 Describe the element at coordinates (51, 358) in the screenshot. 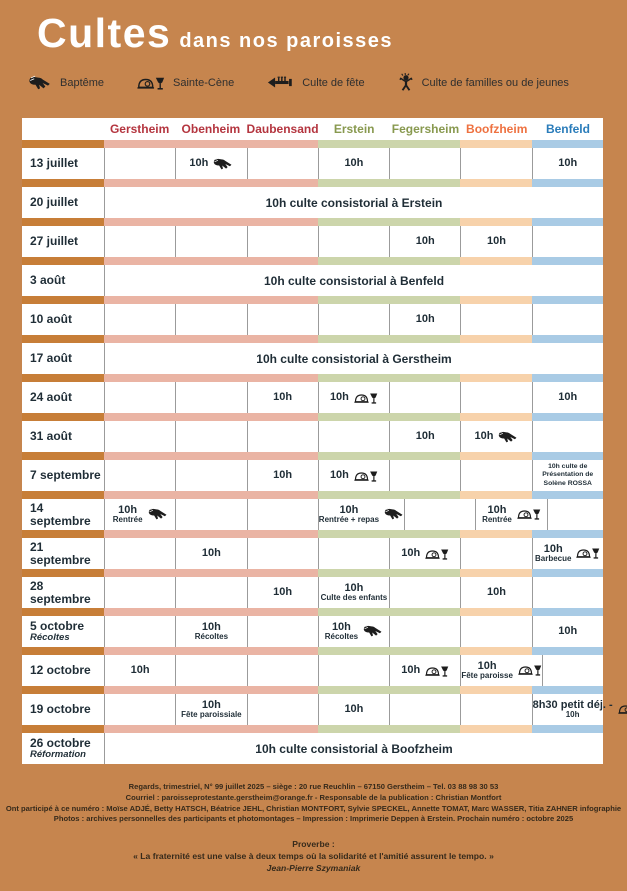

I see `date-label: 17 août` at that location.